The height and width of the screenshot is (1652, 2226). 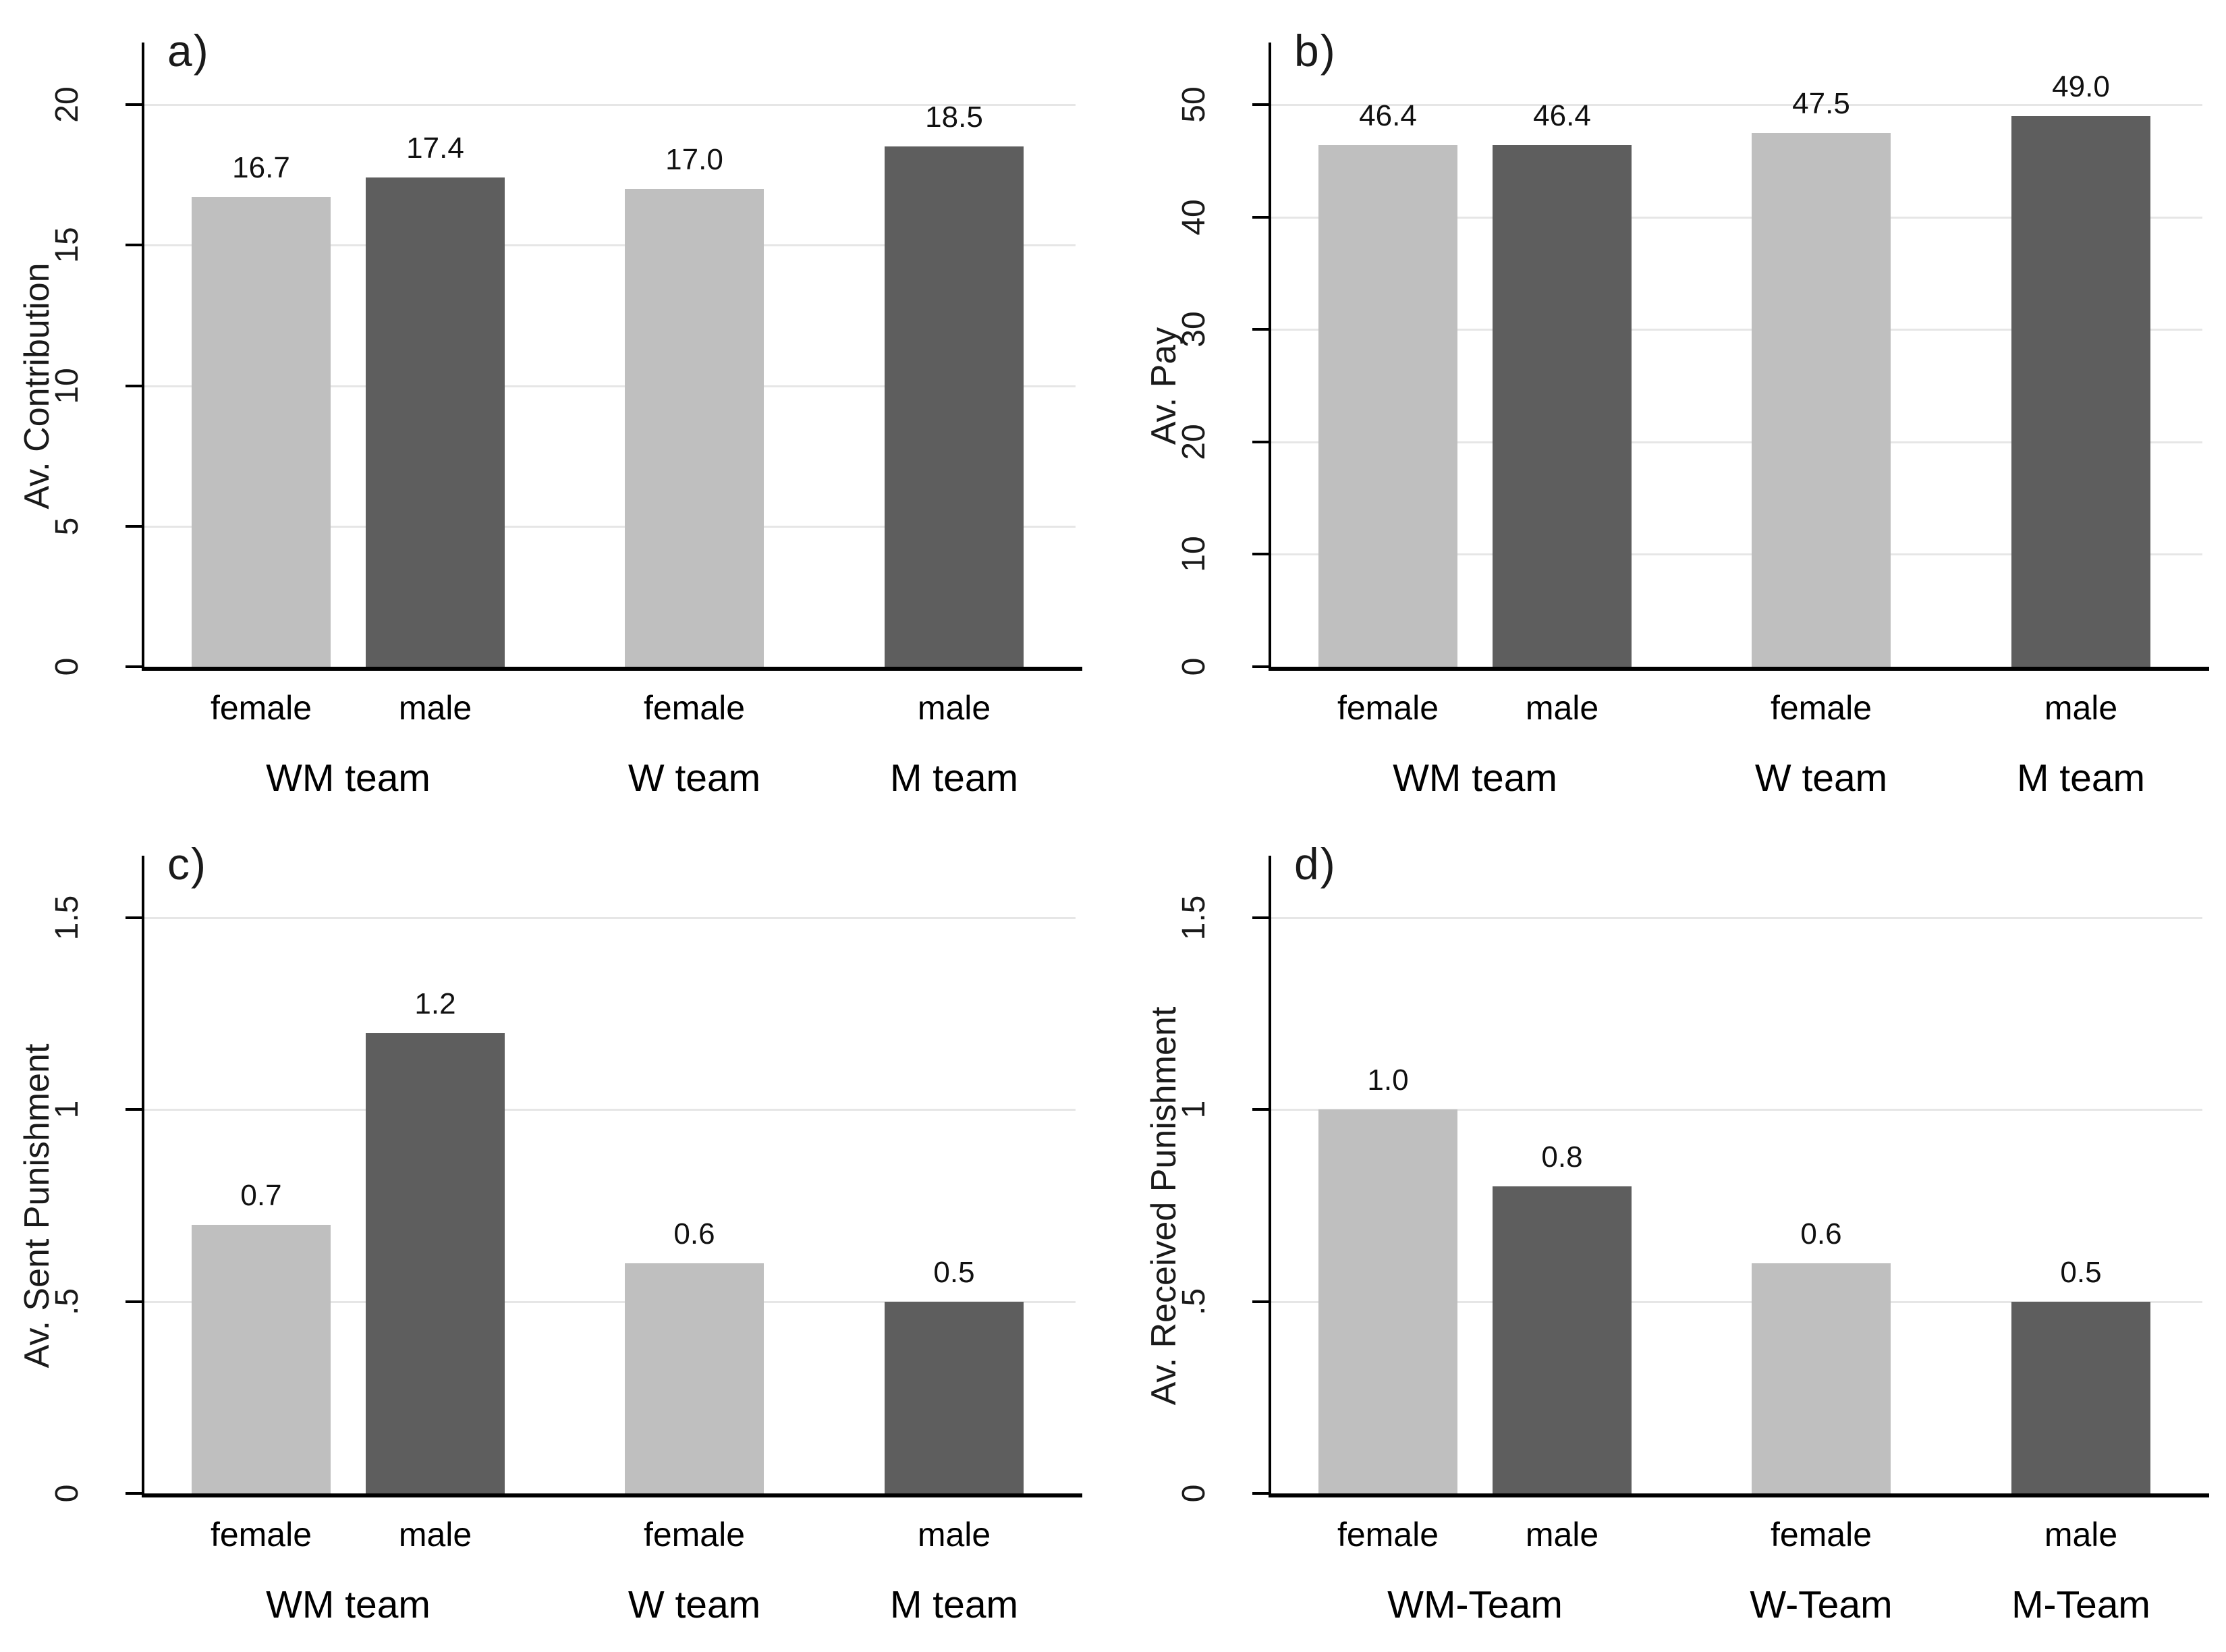 What do you see at coordinates (134, 917) in the screenshot?
I see `y-tick-c-1.5` at bounding box center [134, 917].